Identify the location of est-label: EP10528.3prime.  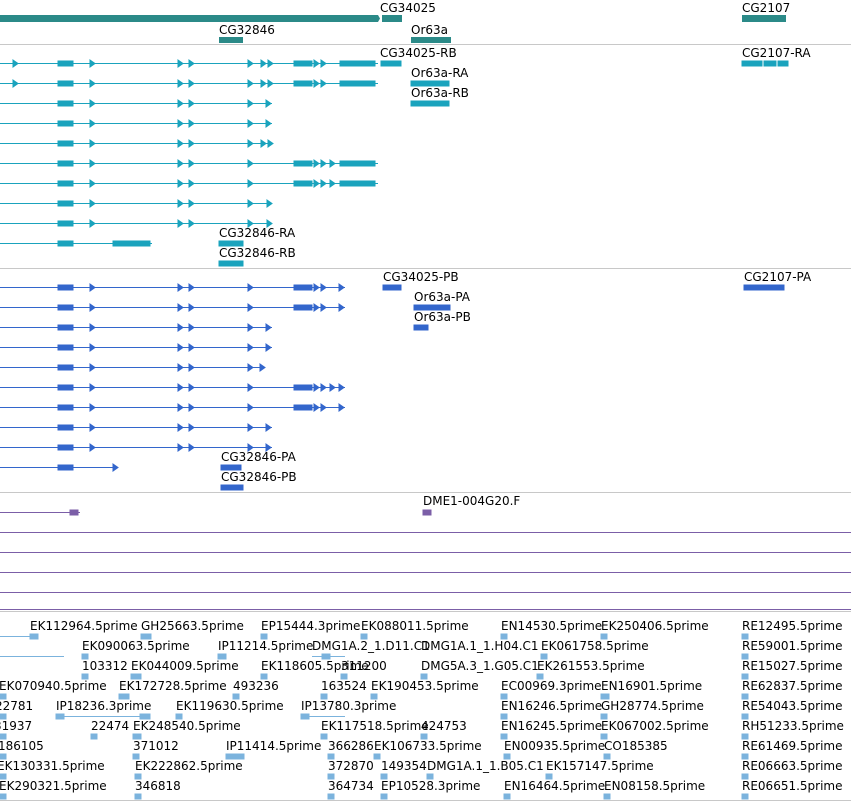
(430, 786).